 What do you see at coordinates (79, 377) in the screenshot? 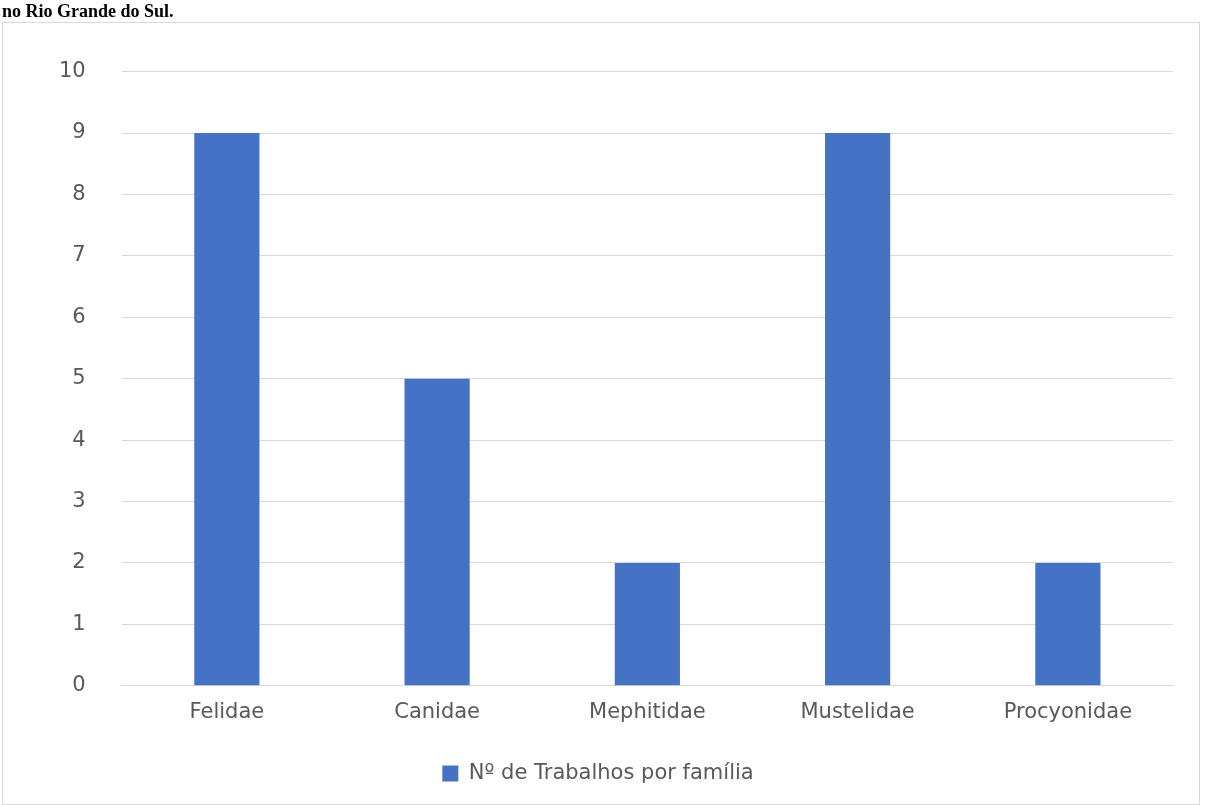
I see `y-tick-label: 5` at bounding box center [79, 377].